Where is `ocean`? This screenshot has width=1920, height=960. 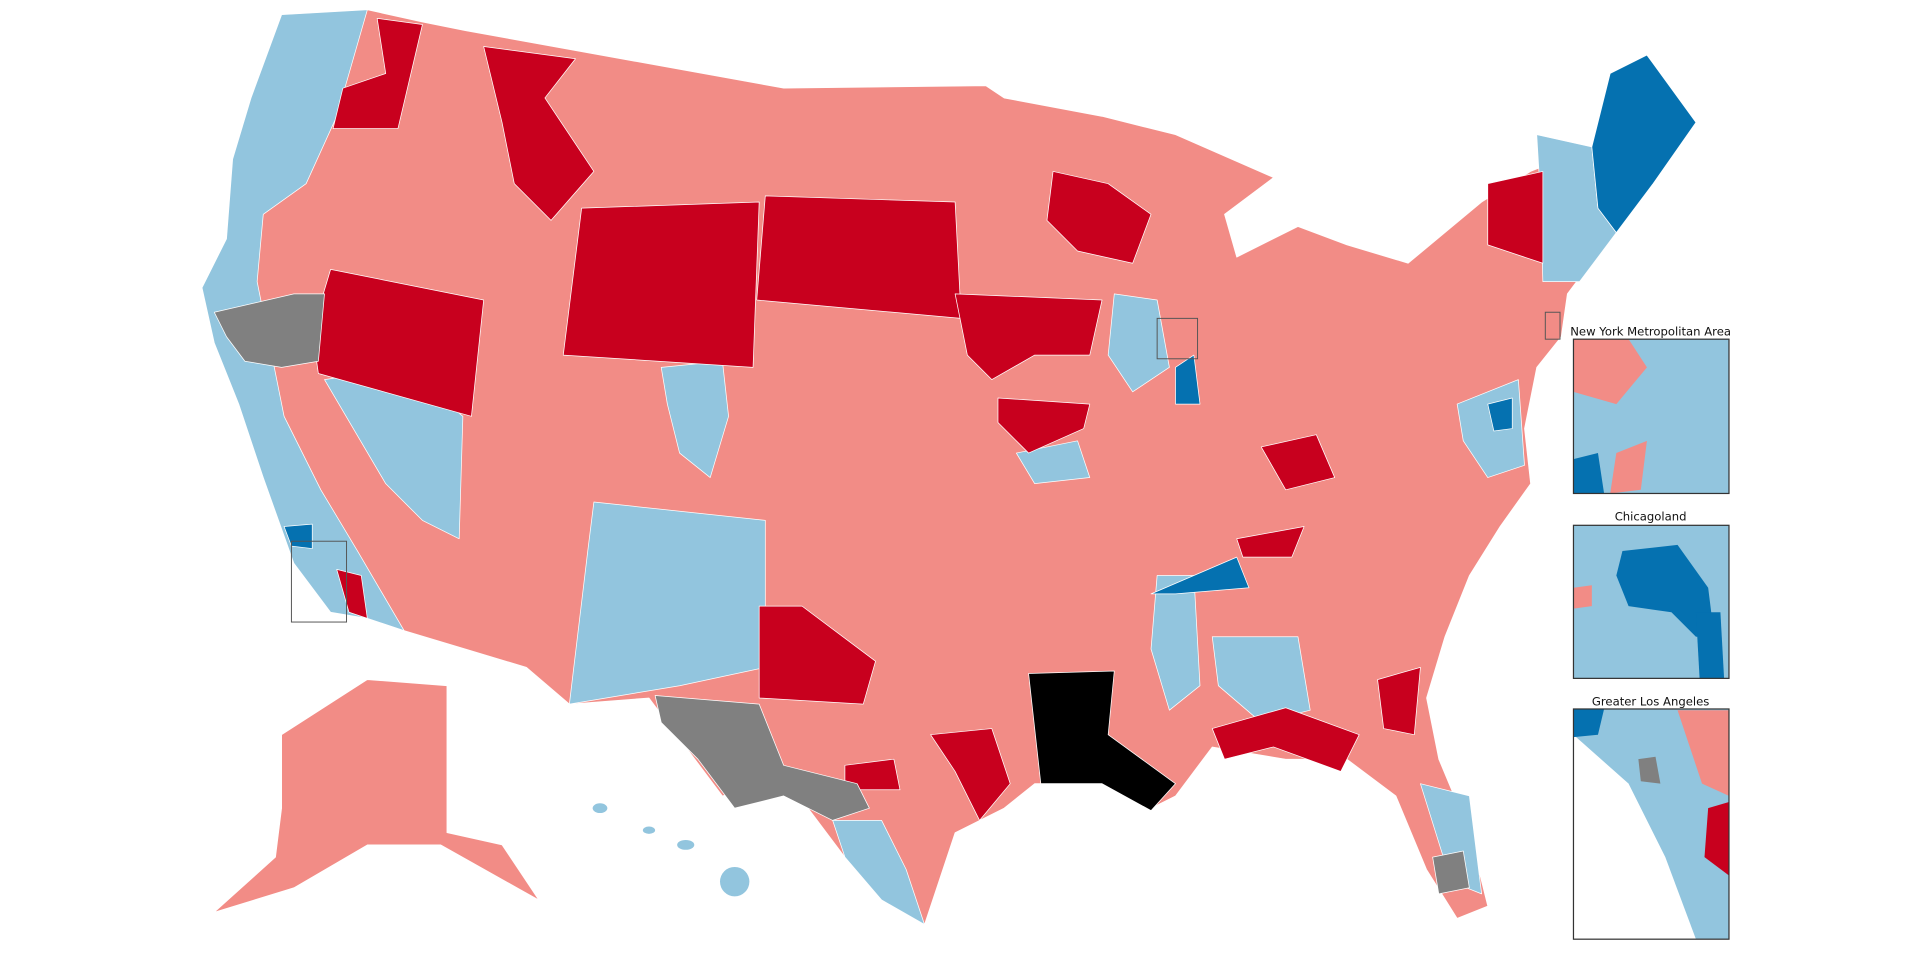
ocean is located at coordinates (1634, 837).